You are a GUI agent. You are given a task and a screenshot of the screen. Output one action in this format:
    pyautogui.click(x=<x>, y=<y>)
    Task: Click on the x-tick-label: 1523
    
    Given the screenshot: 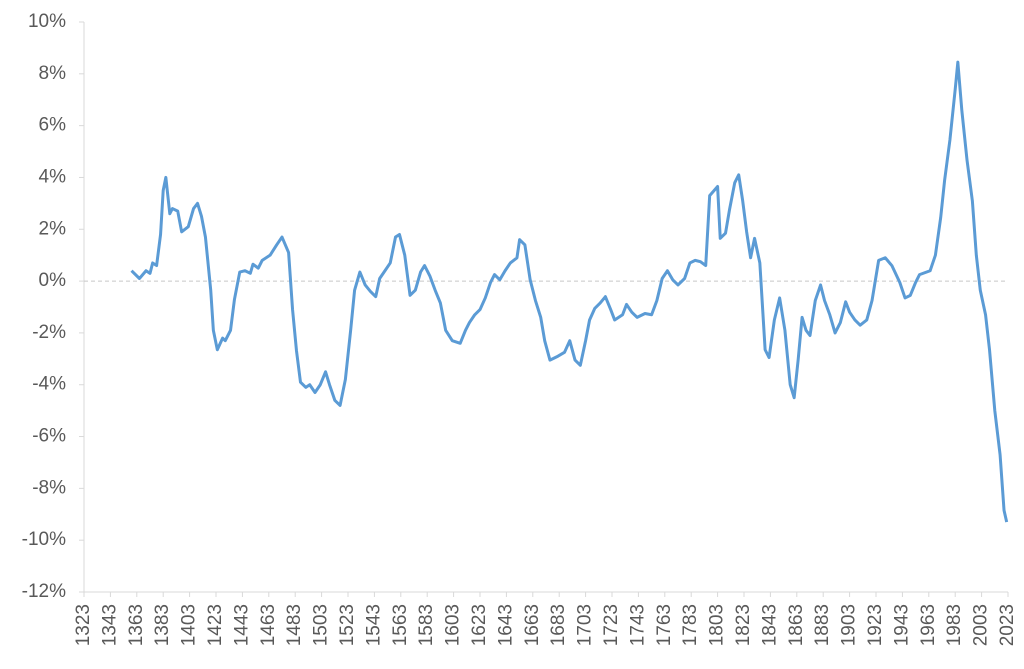 What is the action you would take?
    pyautogui.click(x=347, y=625)
    